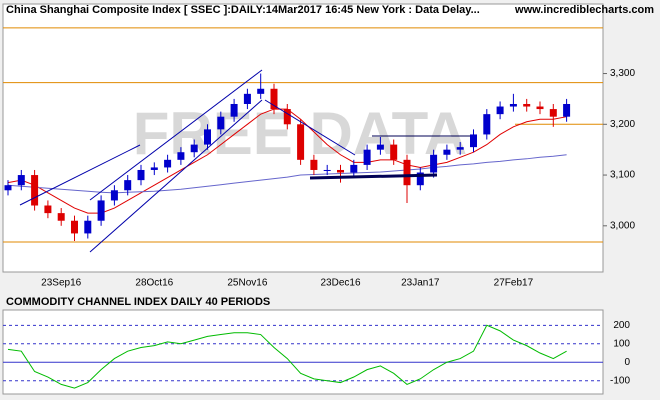  I want to click on y-tick-label: 0, so click(627, 362).